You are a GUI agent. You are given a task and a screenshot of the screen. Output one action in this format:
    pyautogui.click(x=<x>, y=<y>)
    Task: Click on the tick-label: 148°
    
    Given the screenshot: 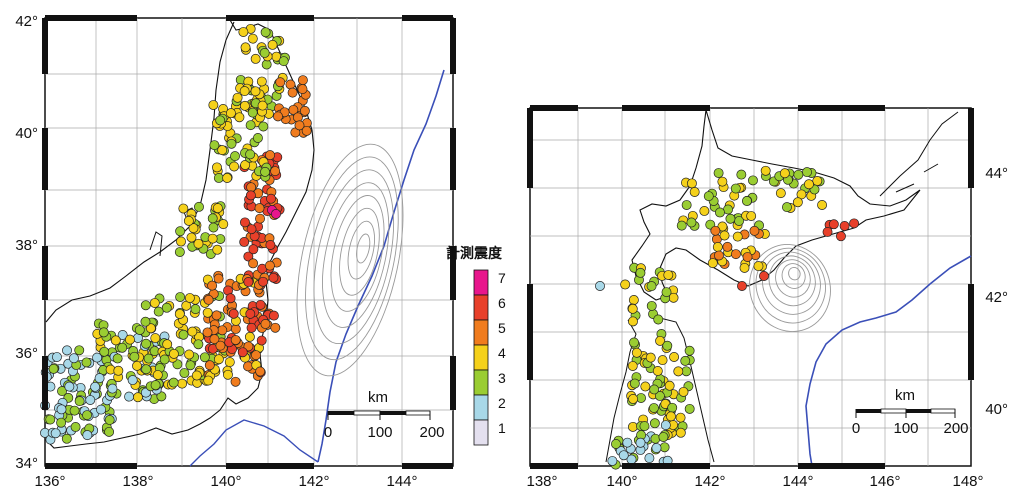 What is the action you would take?
    pyautogui.click(x=967, y=481)
    